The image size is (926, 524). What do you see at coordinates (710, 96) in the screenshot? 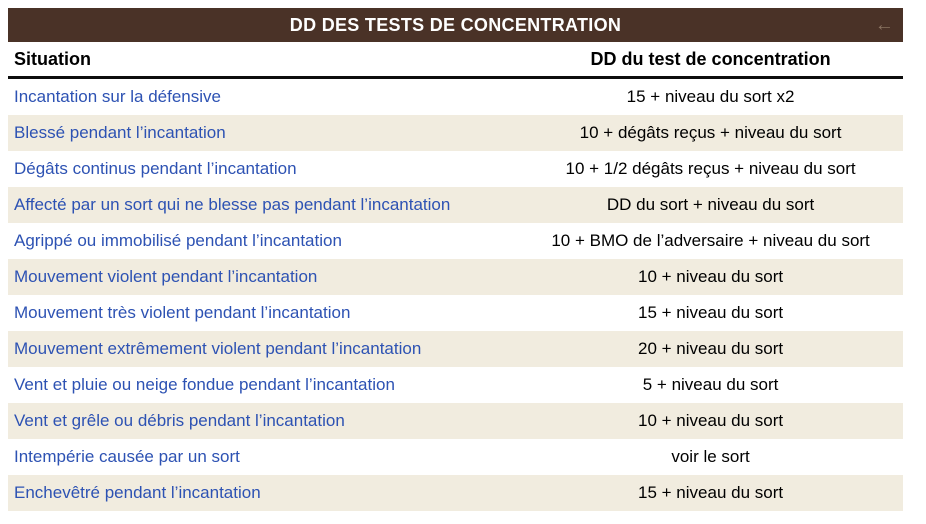
I see `dd-value: 15 + niveau du sort x2` at bounding box center [710, 96].